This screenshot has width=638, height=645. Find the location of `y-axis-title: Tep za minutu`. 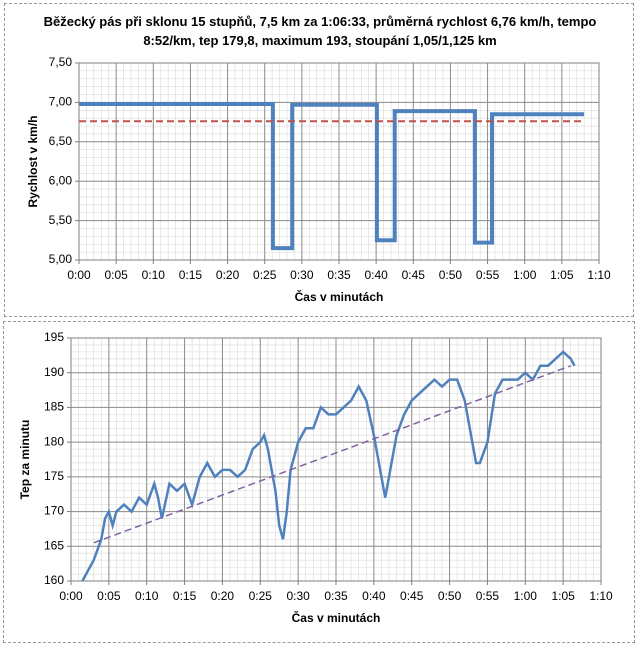

y-axis-title: Tep za minutu is located at coordinates (25, 460).